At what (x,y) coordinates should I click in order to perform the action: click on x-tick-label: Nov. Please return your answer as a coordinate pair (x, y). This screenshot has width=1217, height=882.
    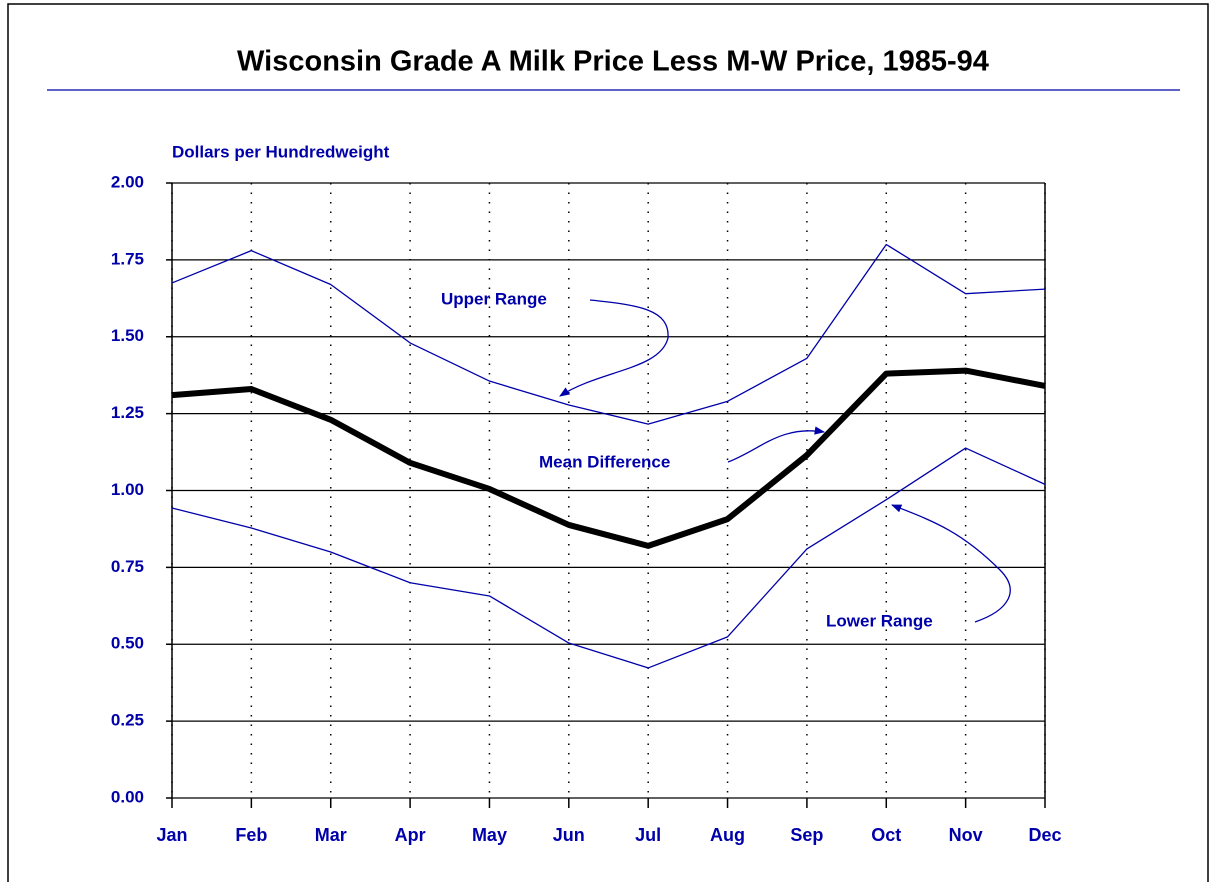
    Looking at the image, I should click on (966, 835).